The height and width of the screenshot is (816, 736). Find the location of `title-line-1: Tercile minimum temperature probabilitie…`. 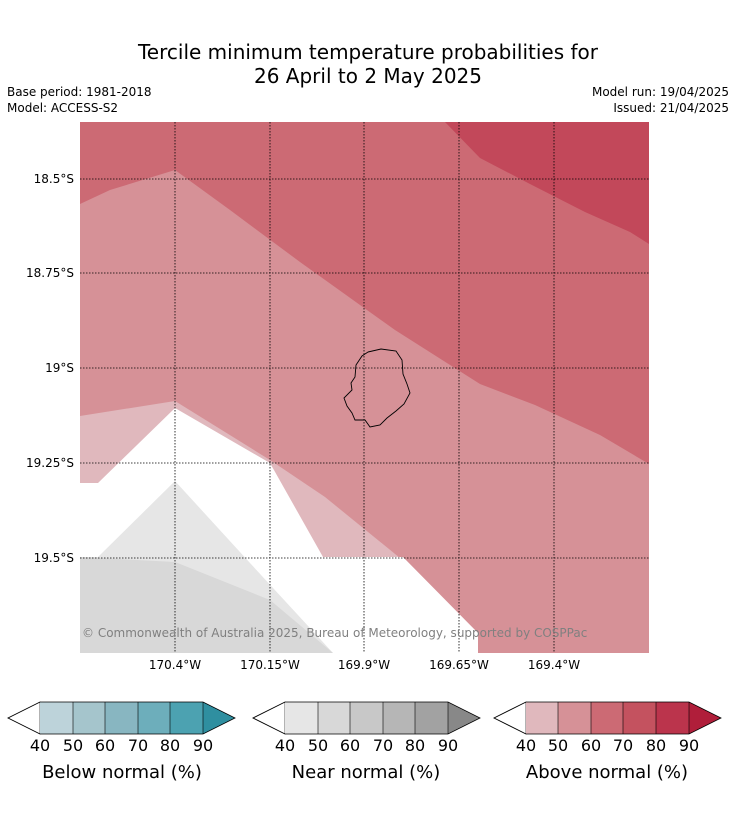

title-line-1: Tercile minimum temperature probabilitie… is located at coordinates (368, 52).